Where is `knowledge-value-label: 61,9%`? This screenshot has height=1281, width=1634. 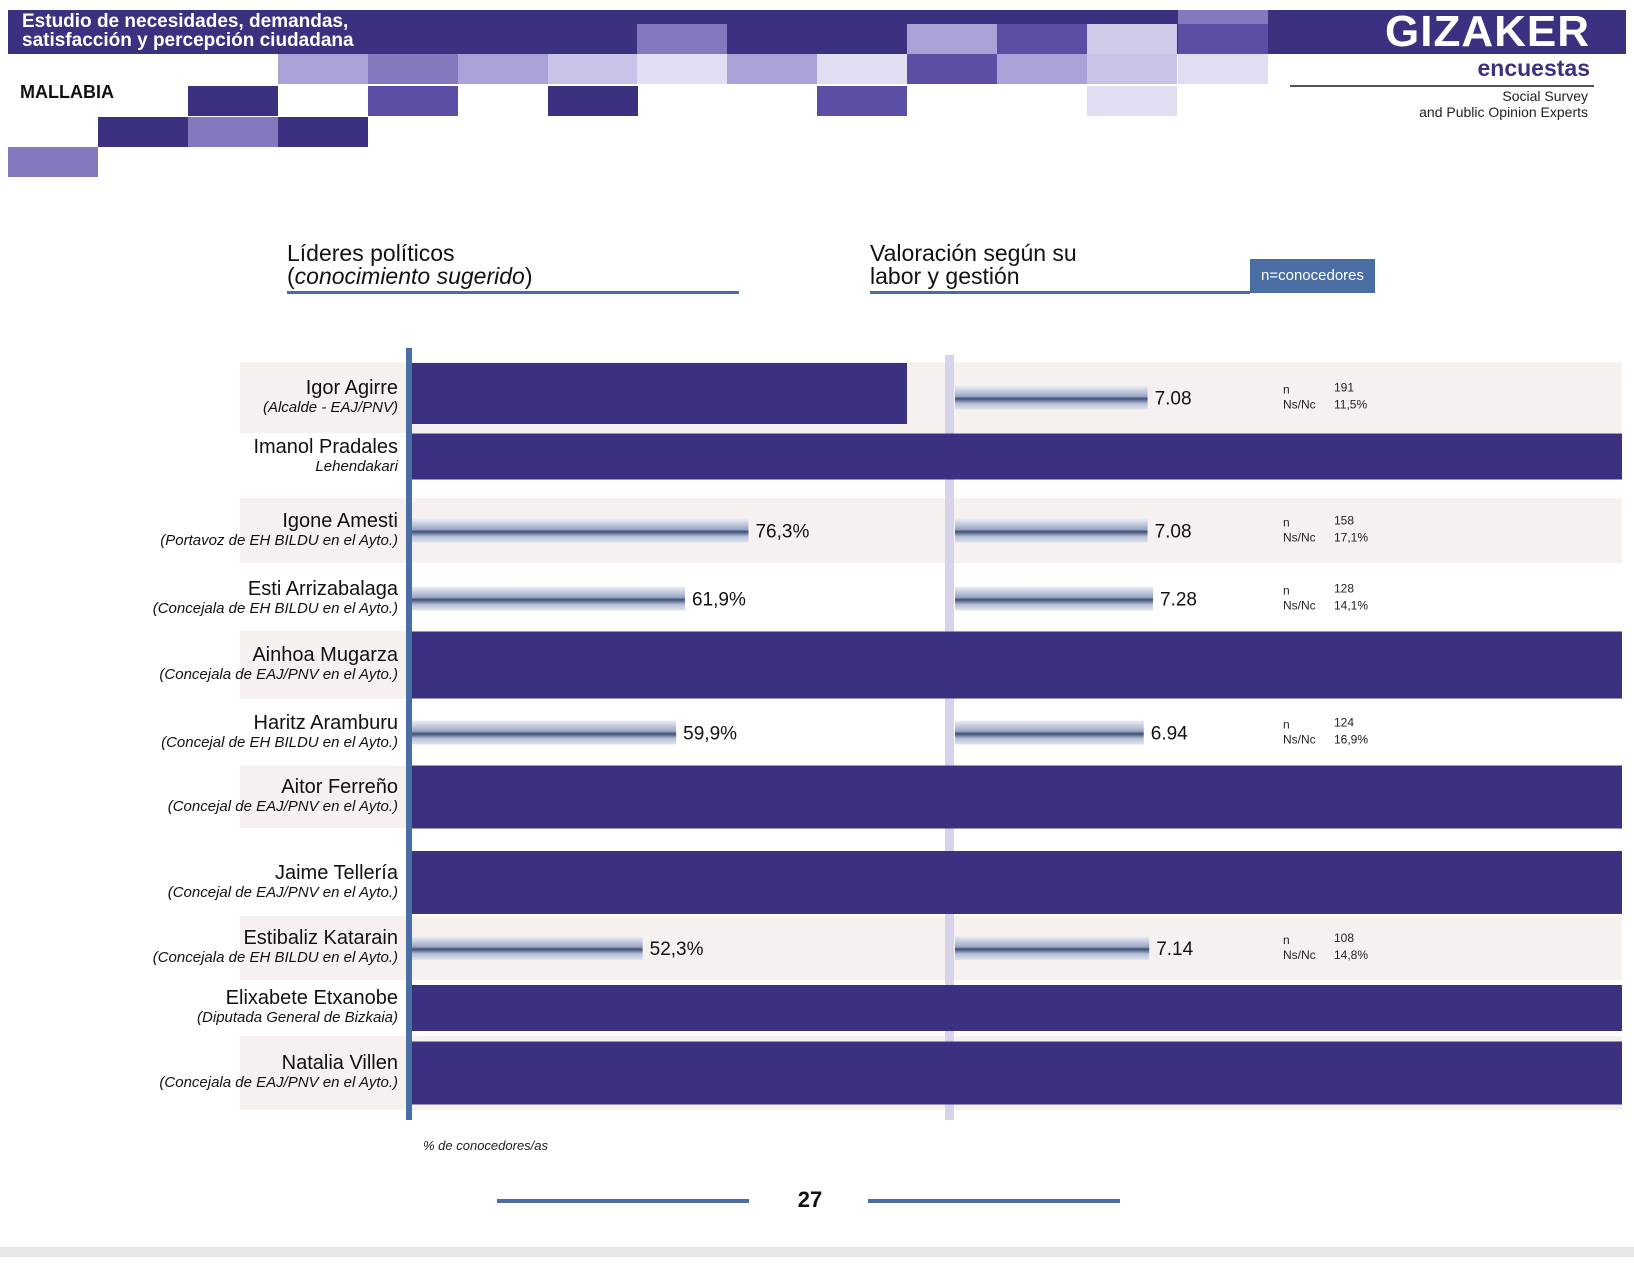
knowledge-value-label: 61,9% is located at coordinates (719, 600).